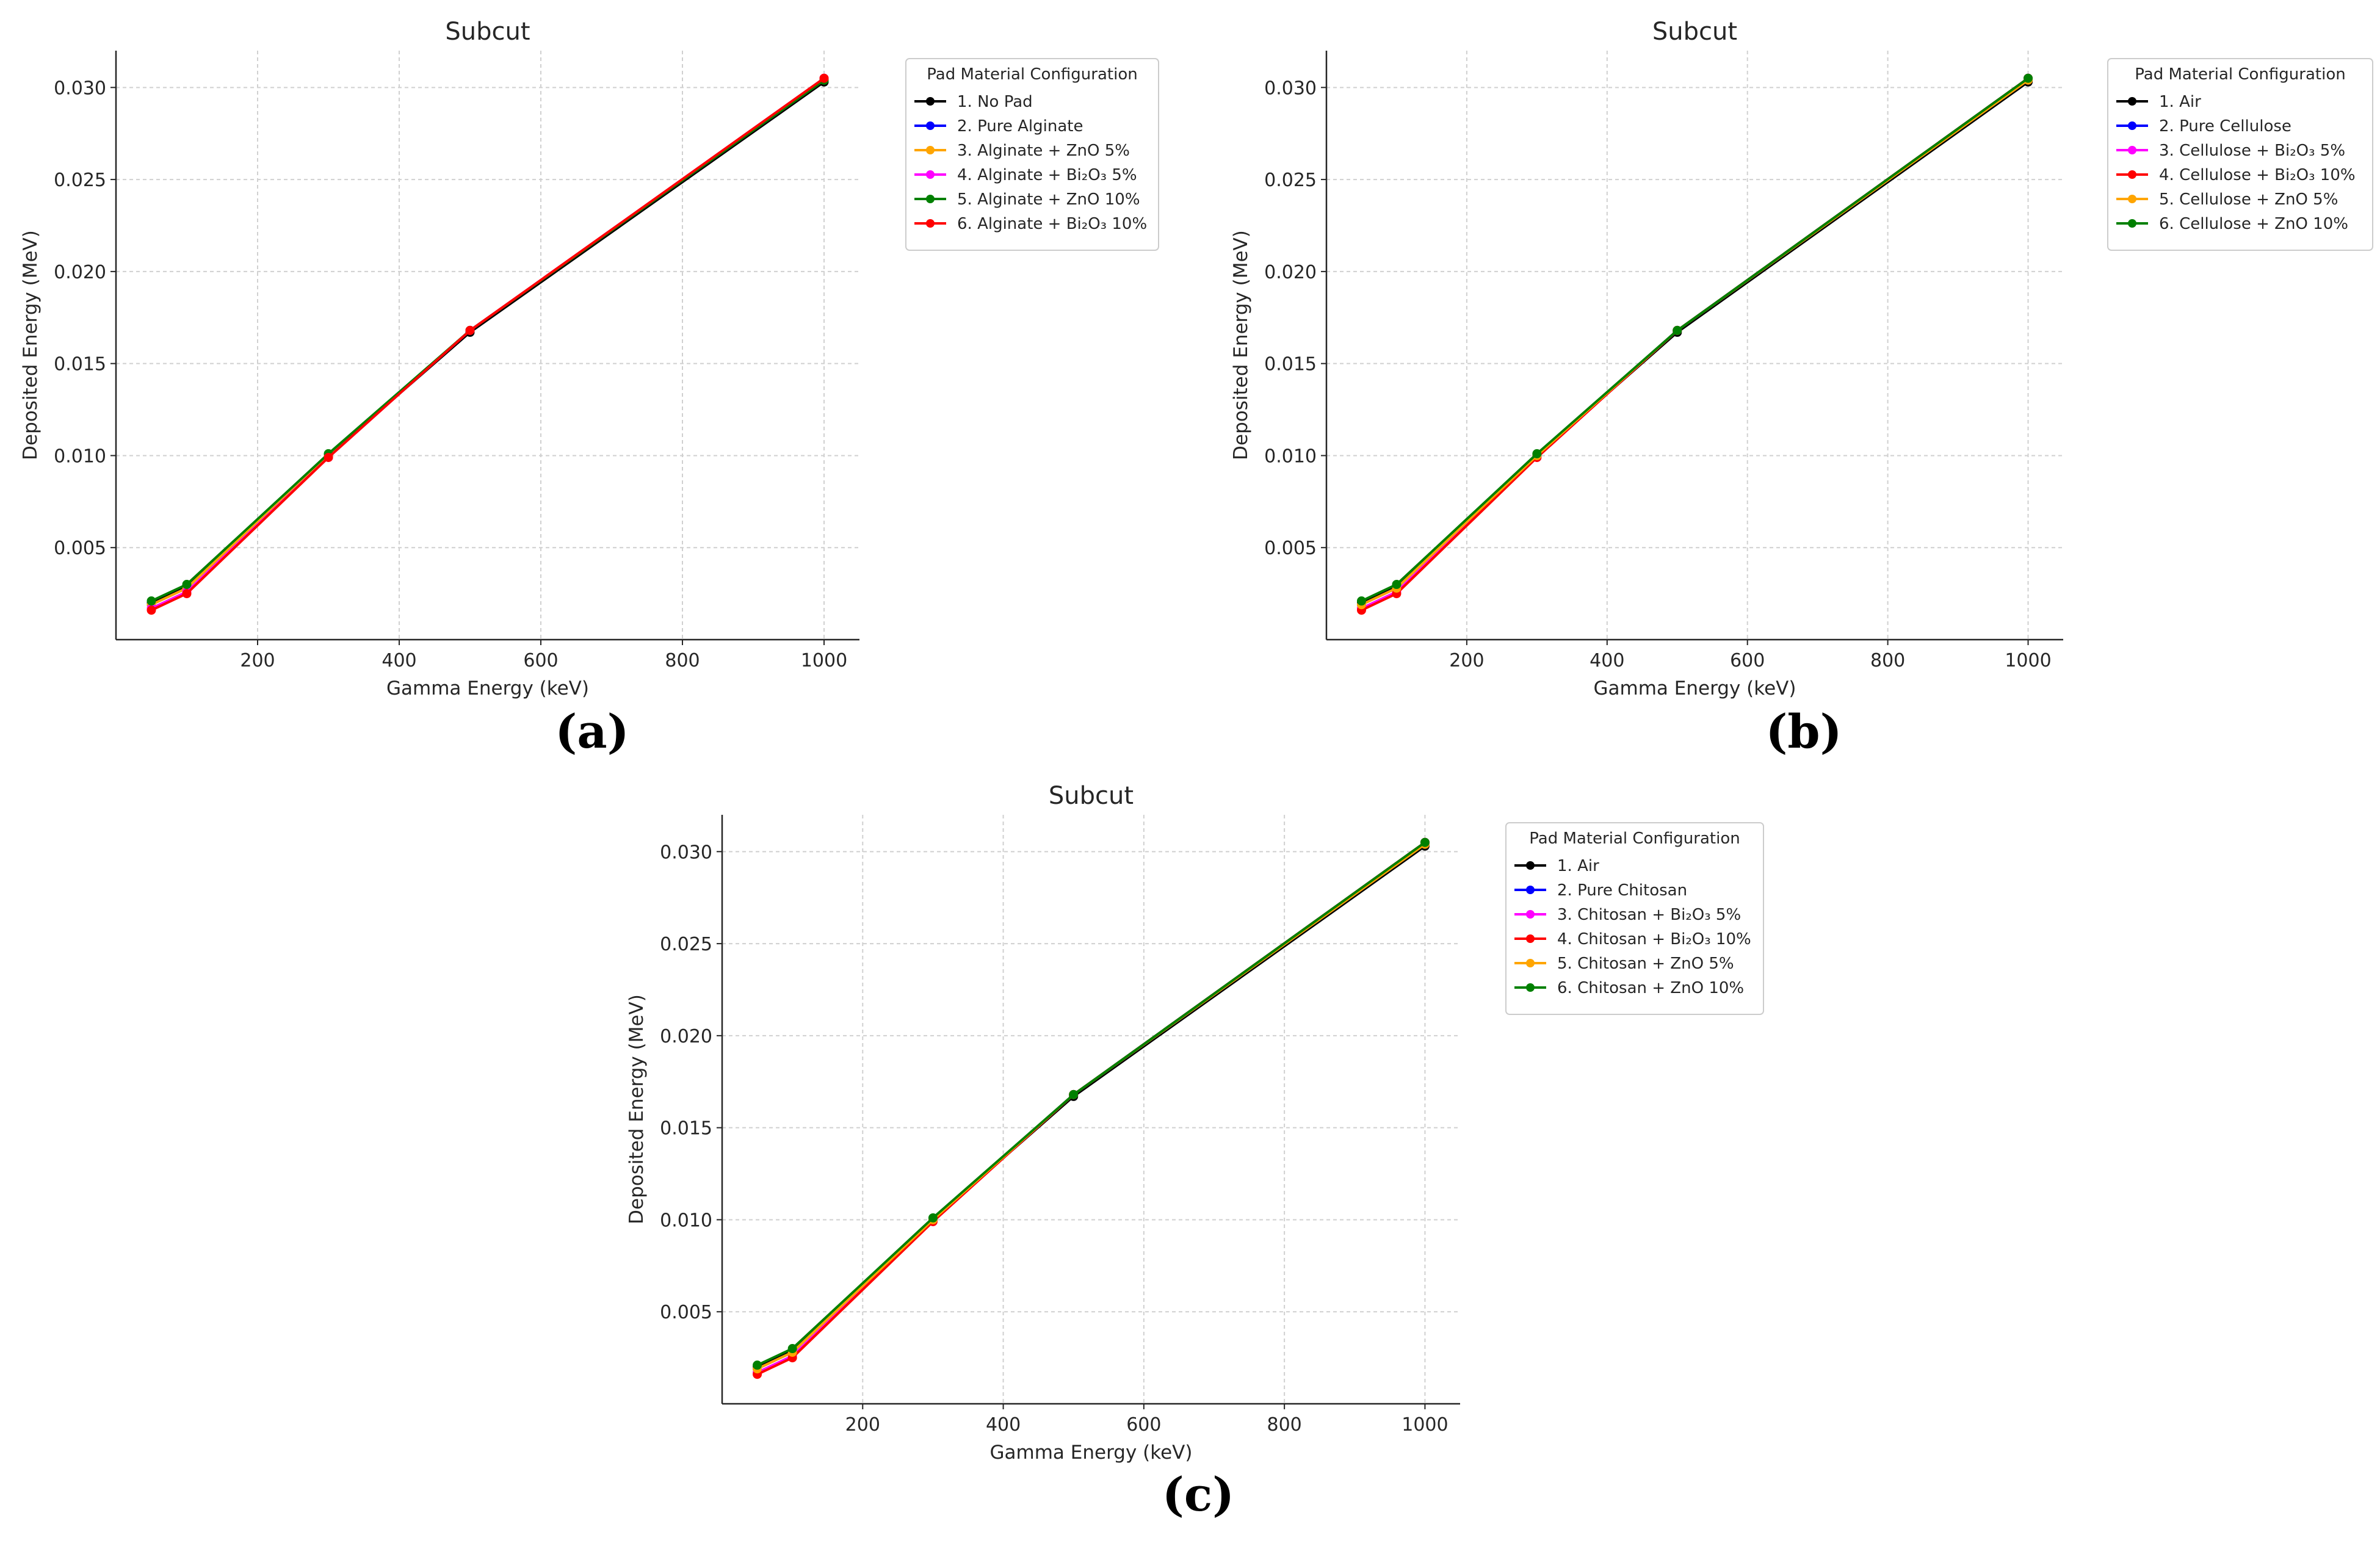 The height and width of the screenshot is (1546, 2380). What do you see at coordinates (592, 731) in the screenshot?
I see `panel-caption: (a)` at bounding box center [592, 731].